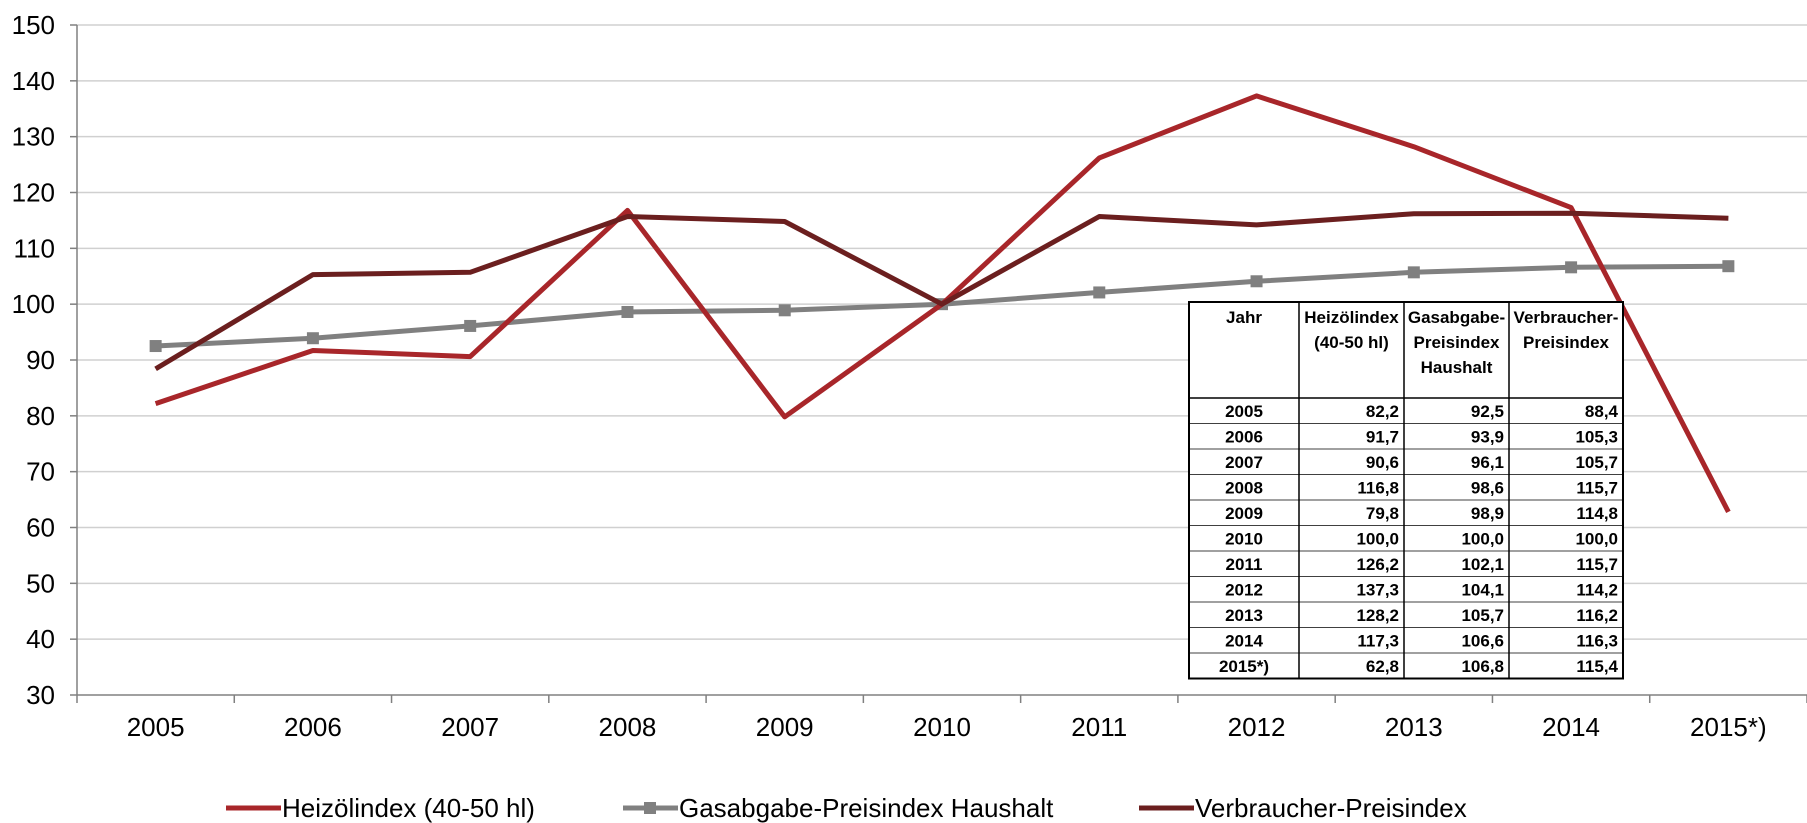 The width and height of the screenshot is (1807, 823). What do you see at coordinates (1487, 437) in the screenshot?
I see `table-cell: 93,9` at bounding box center [1487, 437].